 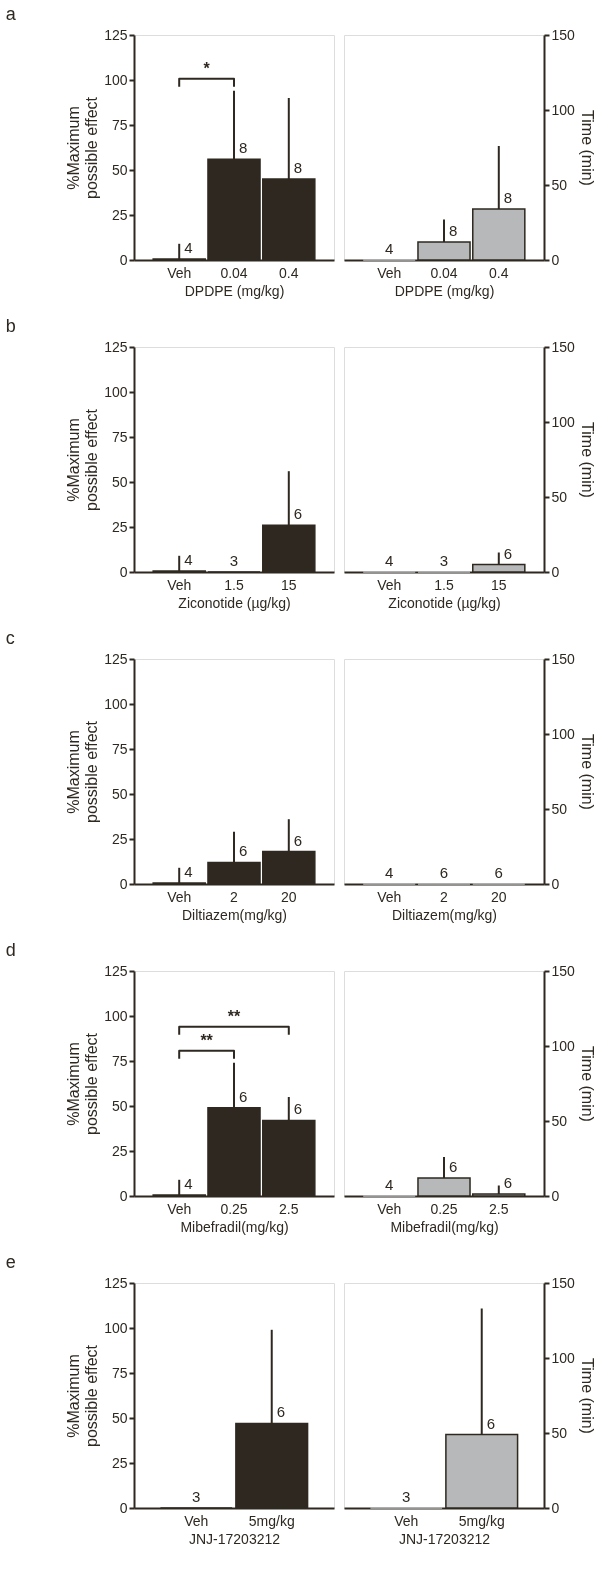 What do you see at coordinates (10, 950) in the screenshot?
I see `chart-title: d` at bounding box center [10, 950].